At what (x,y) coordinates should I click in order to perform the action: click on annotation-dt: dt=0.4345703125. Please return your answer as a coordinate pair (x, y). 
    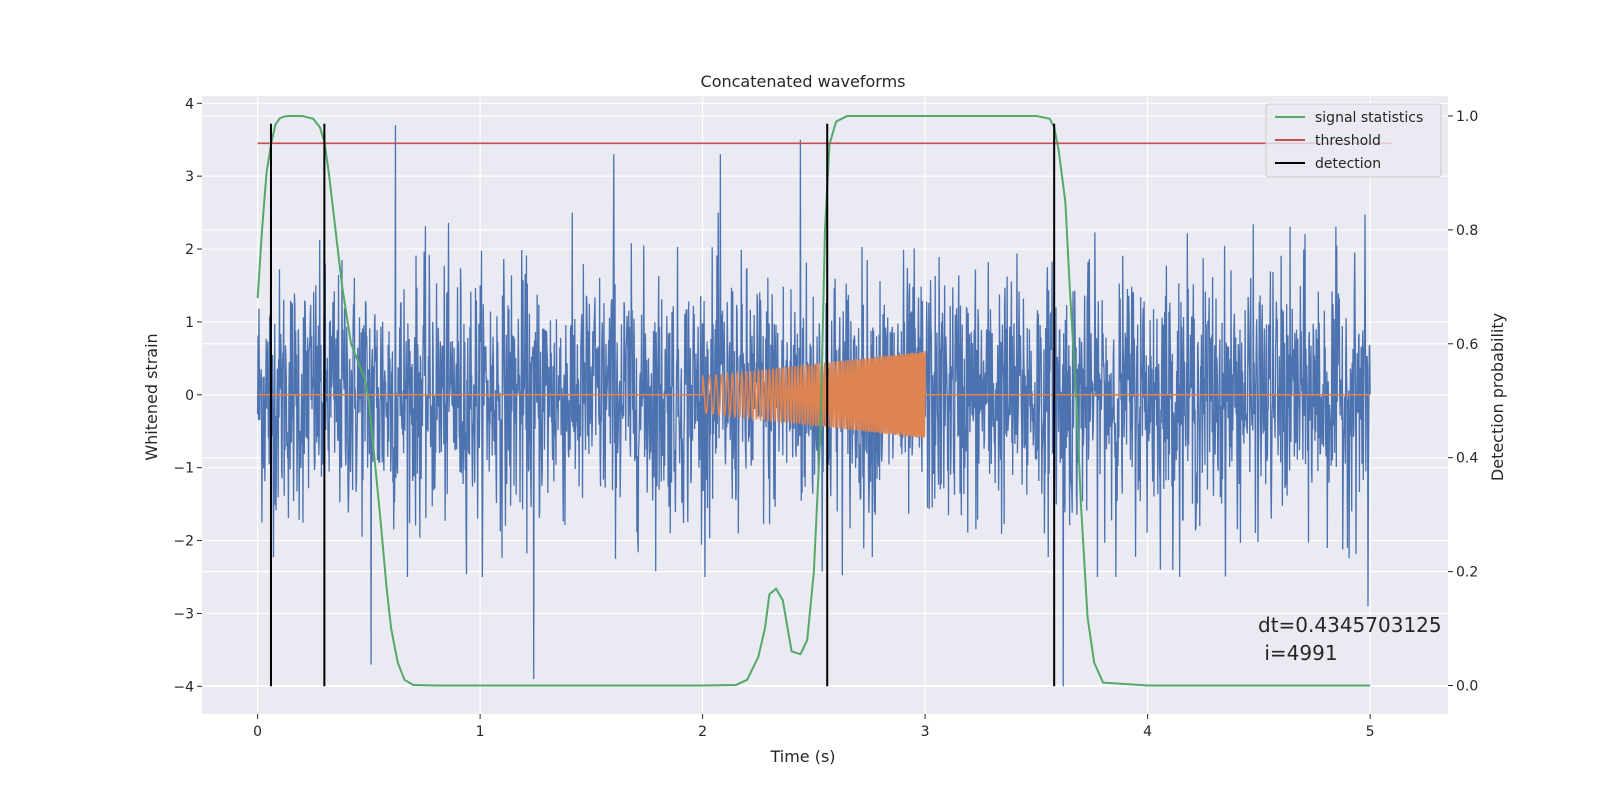
    Looking at the image, I should click on (1350, 625).